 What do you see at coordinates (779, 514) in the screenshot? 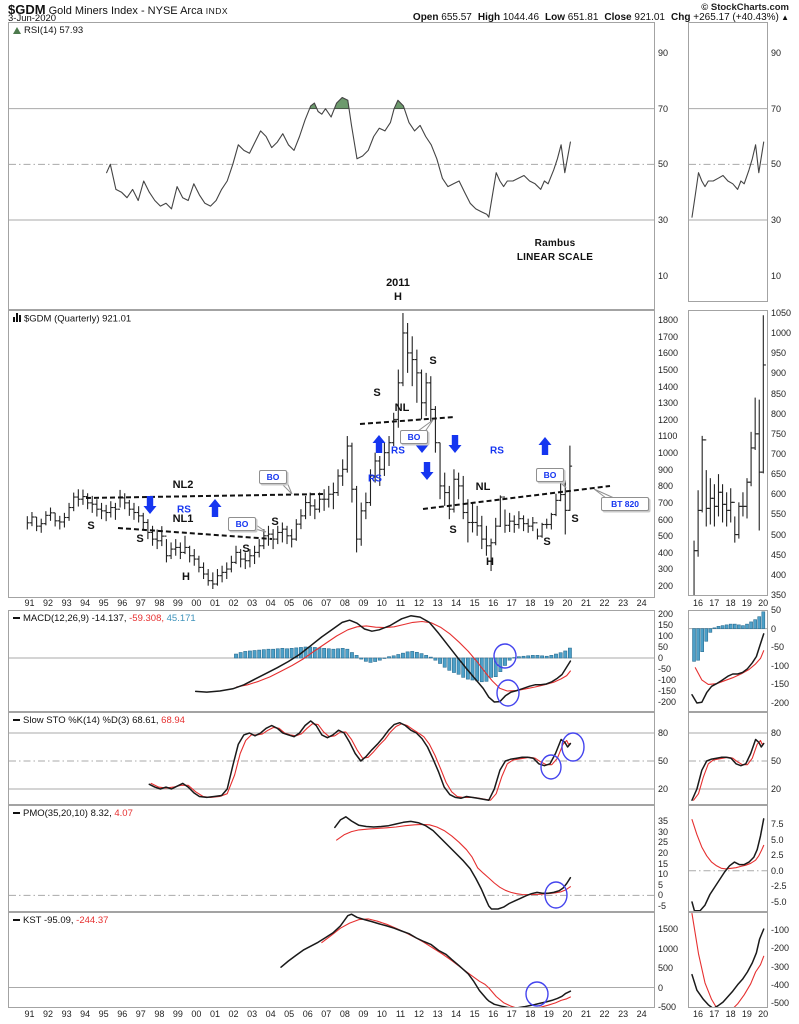
I see `price-mini-axis-label: 550` at bounding box center [779, 514].